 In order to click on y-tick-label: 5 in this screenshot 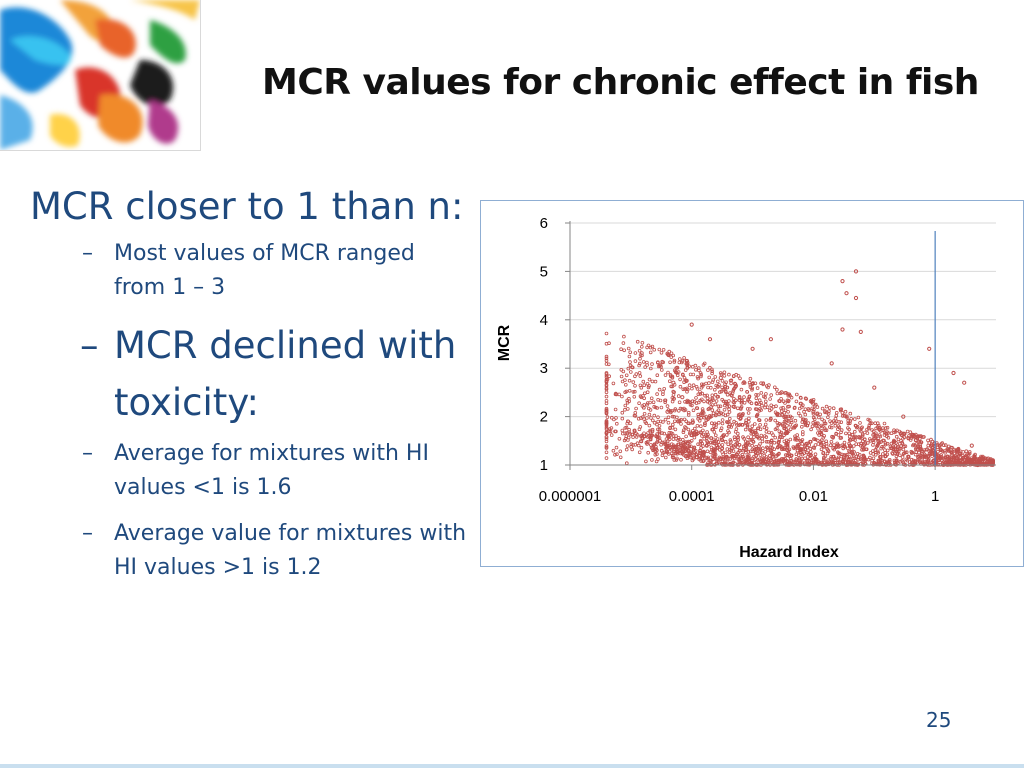, I will do `click(544, 271)`.